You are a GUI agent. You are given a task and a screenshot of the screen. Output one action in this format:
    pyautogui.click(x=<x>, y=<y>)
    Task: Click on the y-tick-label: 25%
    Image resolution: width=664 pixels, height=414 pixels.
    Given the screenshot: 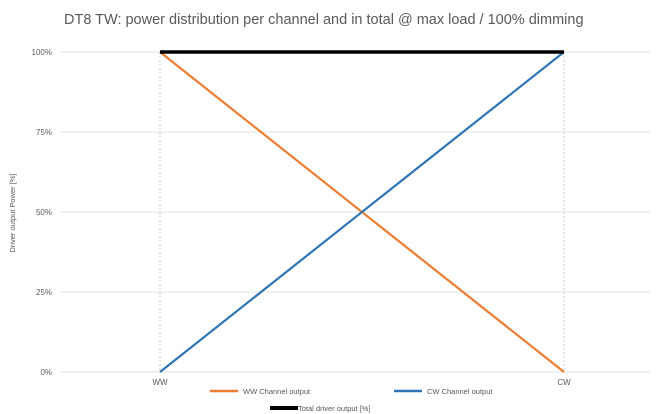 What is the action you would take?
    pyautogui.click(x=44, y=292)
    